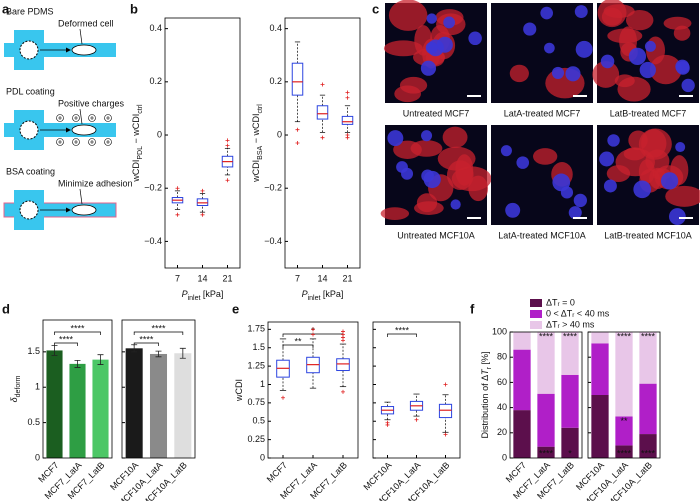 The width and height of the screenshot is (700, 501). What do you see at coordinates (485, 407) in the screenshot?
I see `y-axis-label-part: Distribution of Δ` at bounding box center [485, 407].